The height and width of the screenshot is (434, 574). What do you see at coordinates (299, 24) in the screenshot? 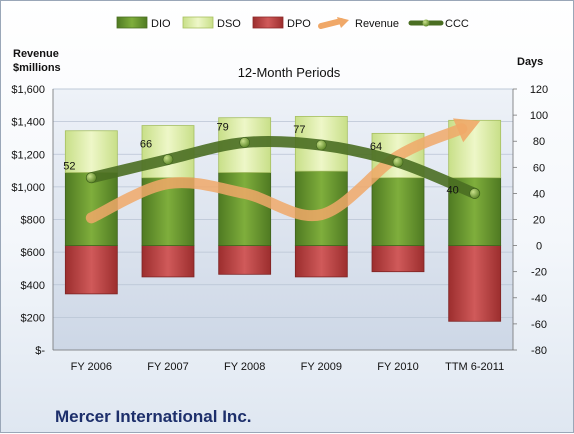
I see `legend-label-dpo: DPO` at bounding box center [299, 24].